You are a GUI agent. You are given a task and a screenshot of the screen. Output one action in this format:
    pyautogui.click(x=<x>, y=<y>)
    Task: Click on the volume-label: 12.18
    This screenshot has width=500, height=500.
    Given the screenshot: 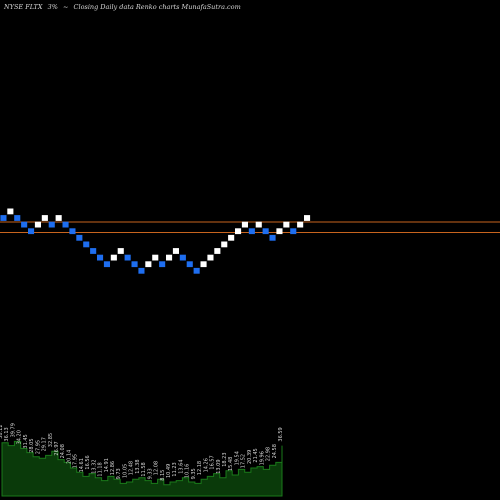 What is the action you would take?
    pyautogui.click(x=200, y=468)
    